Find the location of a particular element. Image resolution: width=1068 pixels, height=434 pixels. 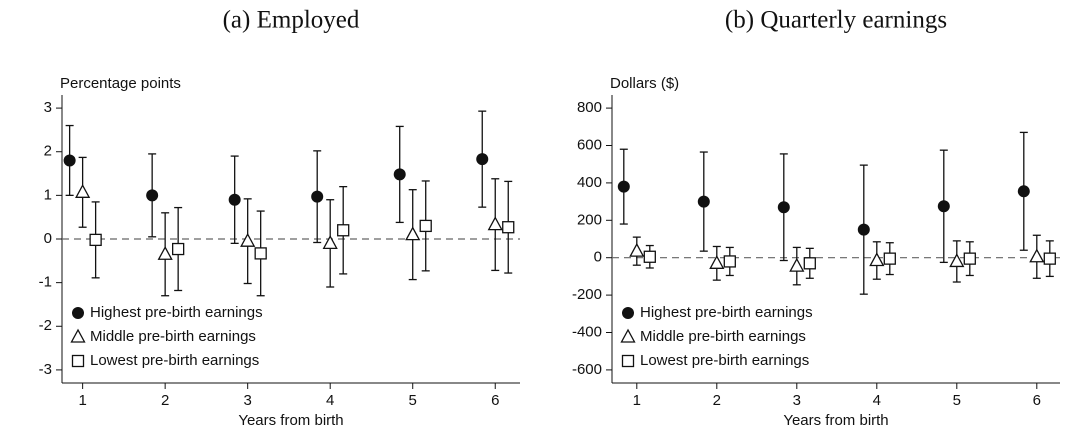

y-tick-label: -1 is located at coordinates (45, 282).